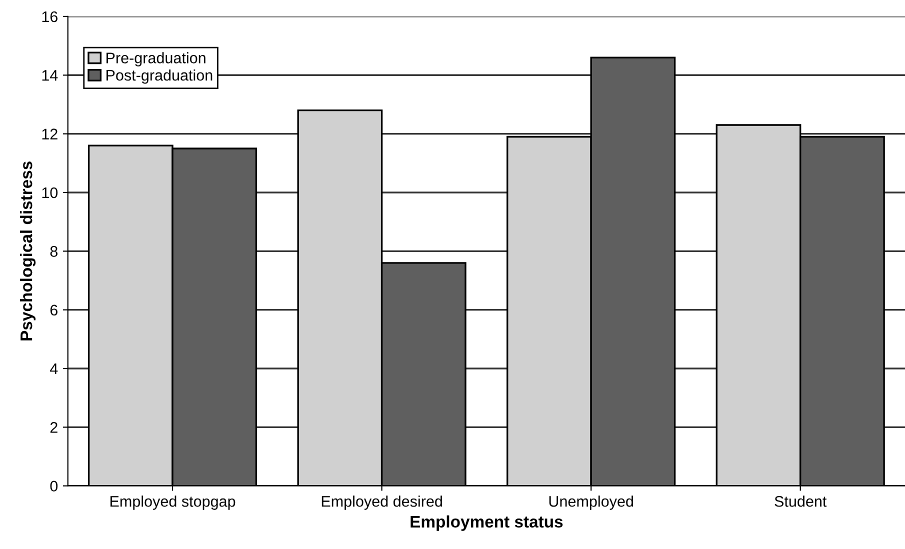  I want to click on y-tick-label: 6, so click(54, 310).